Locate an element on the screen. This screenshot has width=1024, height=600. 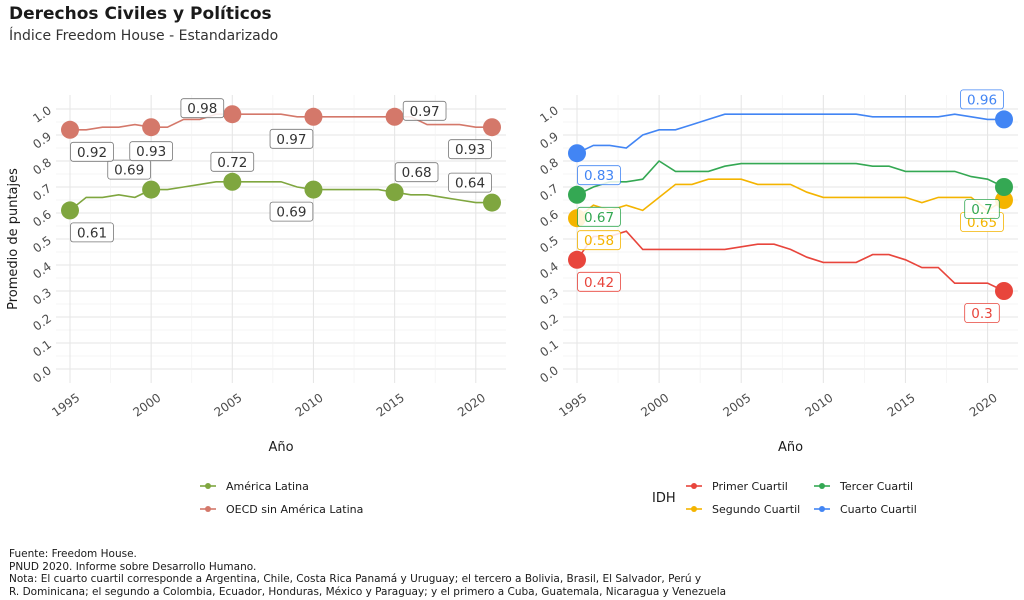
x-tick-label: 1995 is located at coordinates (65, 405).